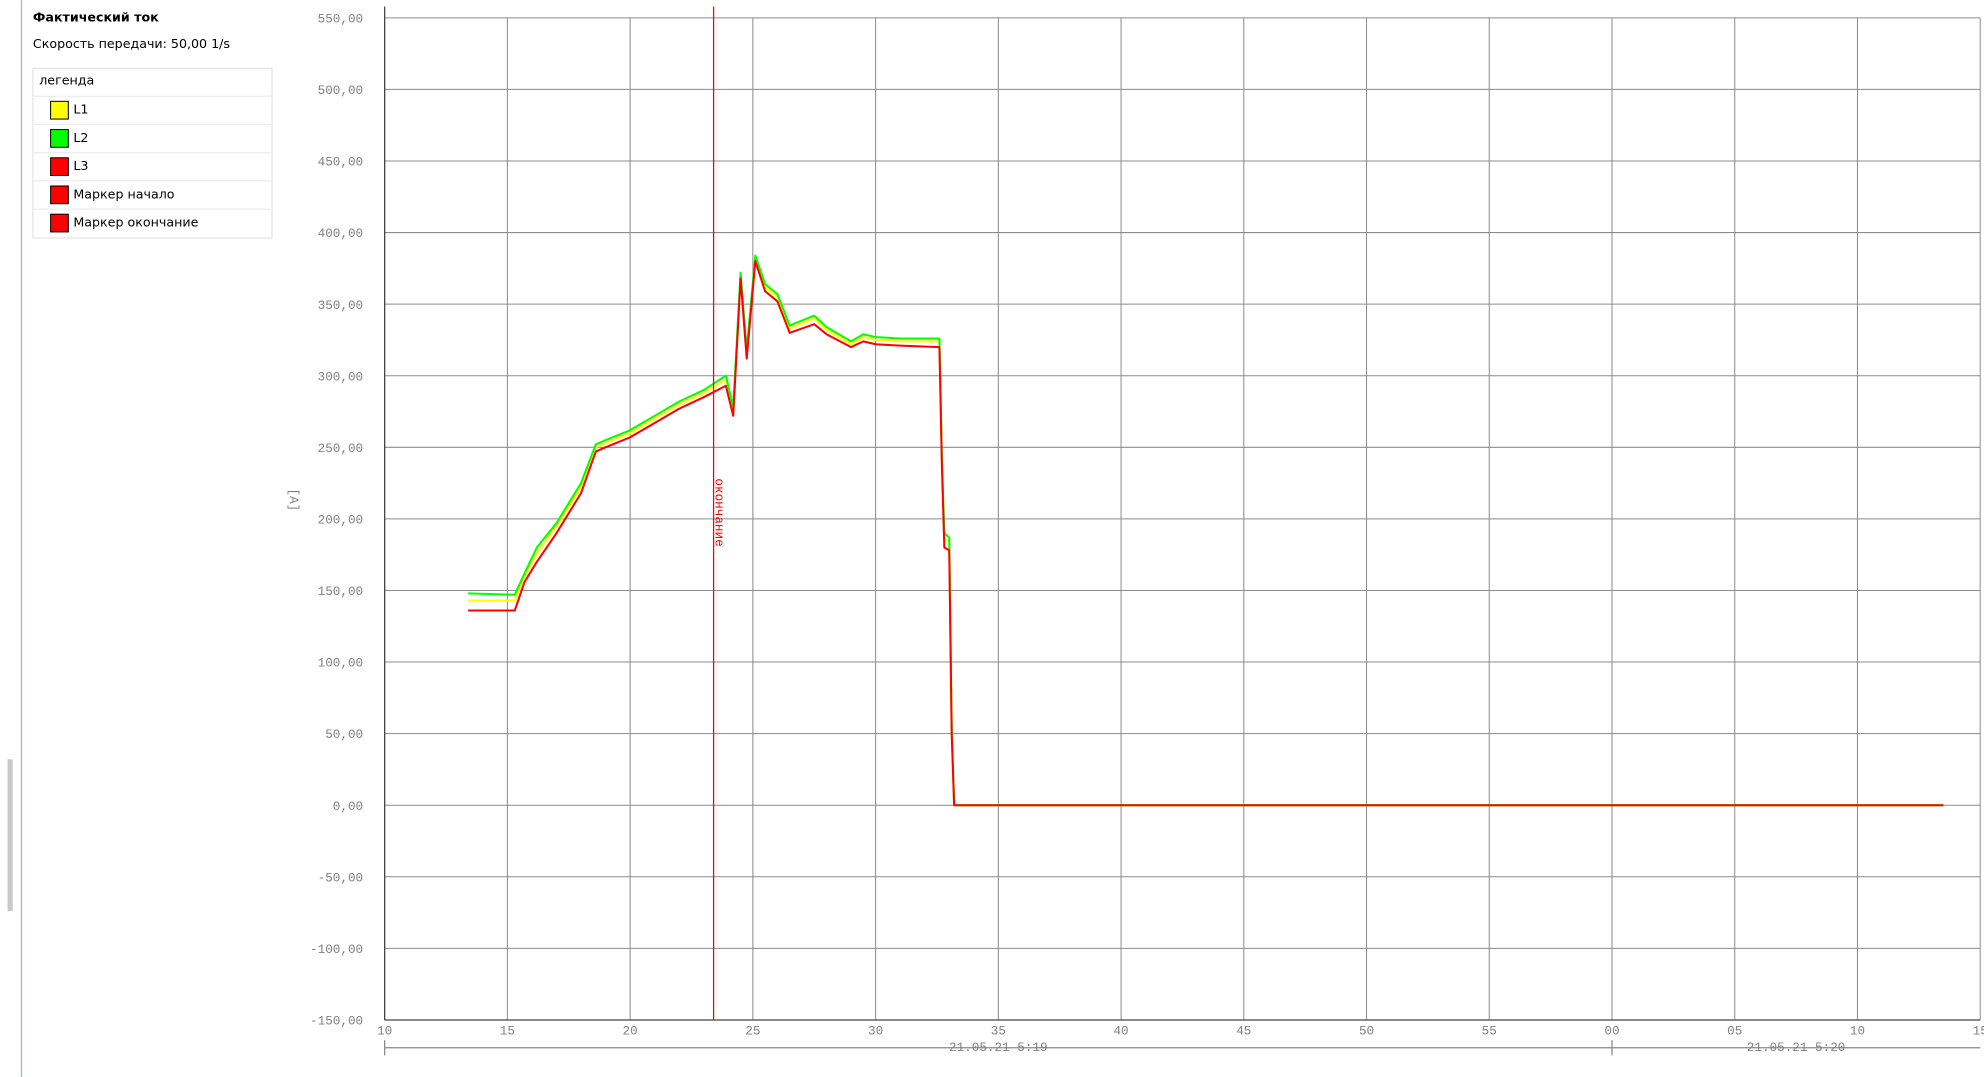  I want to click on group-label: 21.05.21 5:20, so click(1796, 1047).